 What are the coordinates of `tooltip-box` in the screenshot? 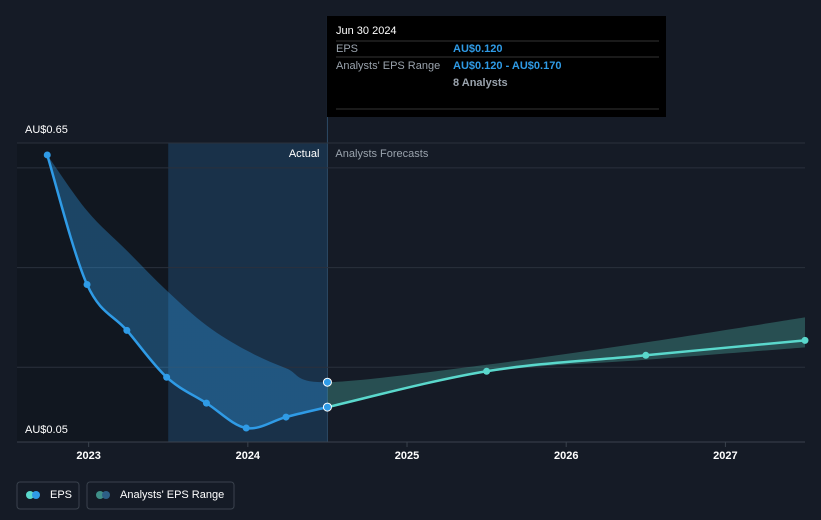 It's located at (496, 66).